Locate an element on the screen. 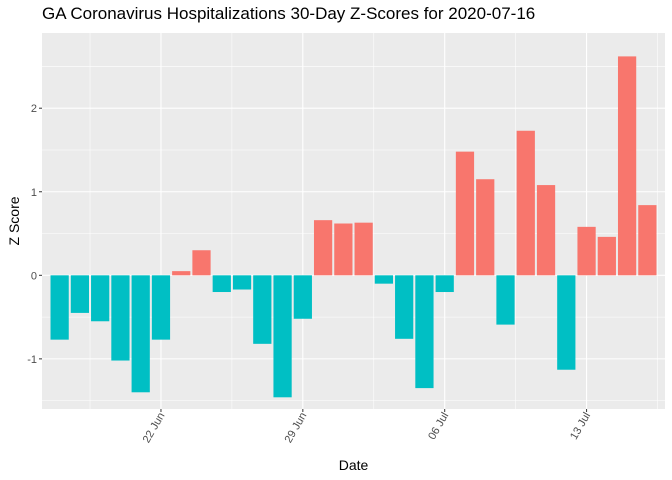  y-tick-label: 0 is located at coordinates (34, 276).